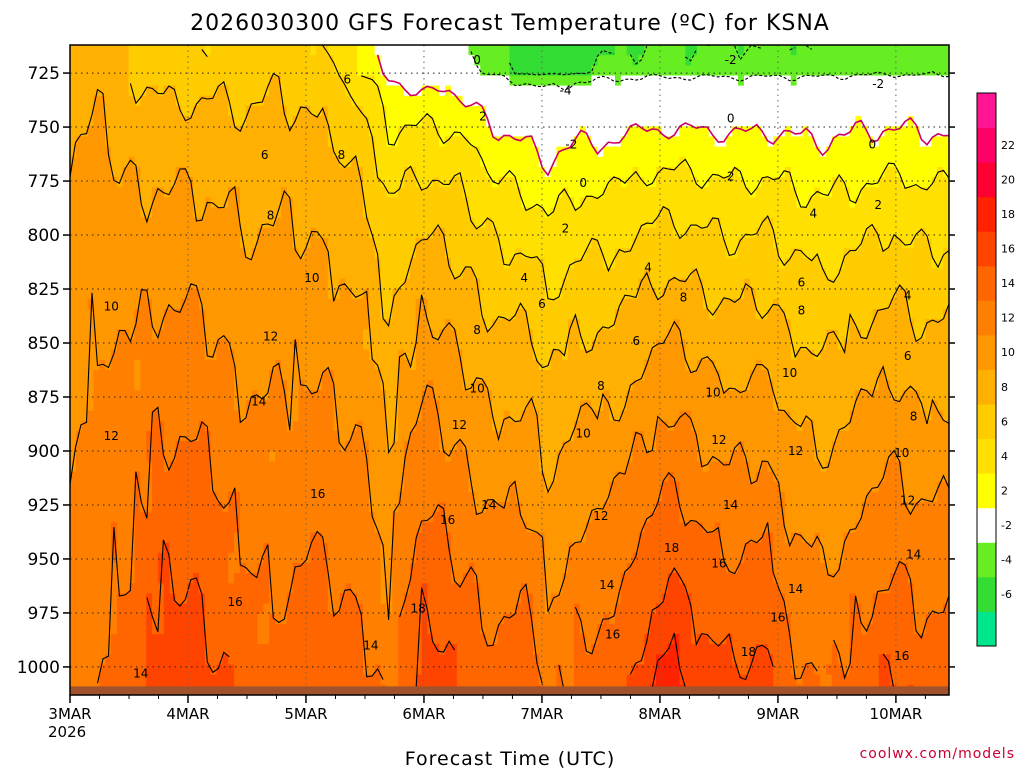 Image resolution: width=1024 pixels, height=772 pixels. Describe the element at coordinates (748, 652) in the screenshot. I see `contour-label: 18` at that location.